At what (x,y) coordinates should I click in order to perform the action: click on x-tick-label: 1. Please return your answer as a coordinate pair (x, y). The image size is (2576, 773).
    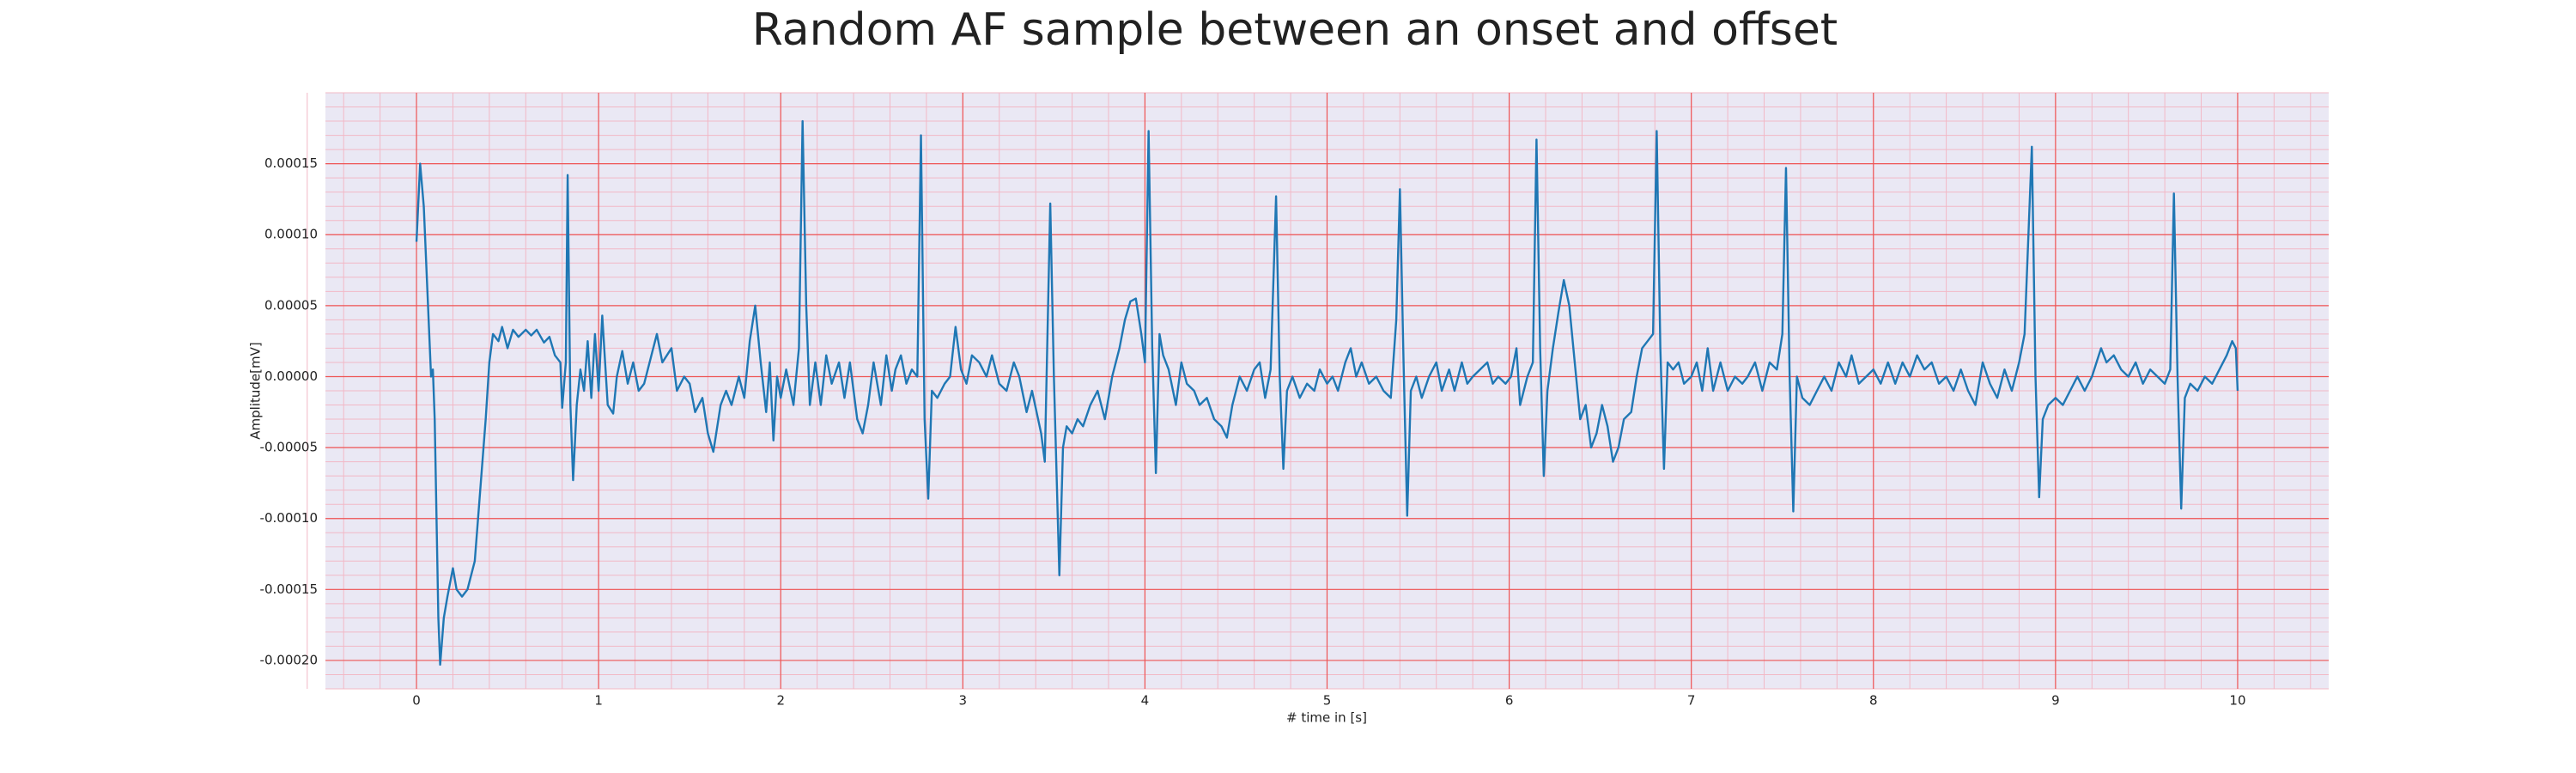
    Looking at the image, I should click on (598, 701).